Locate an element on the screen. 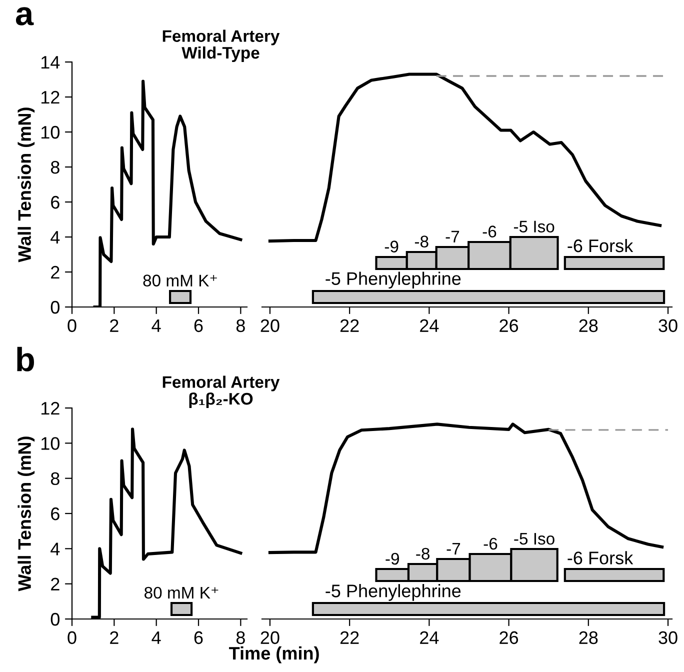 The width and height of the screenshot is (684, 672). text: a is located at coordinates (25, 16).